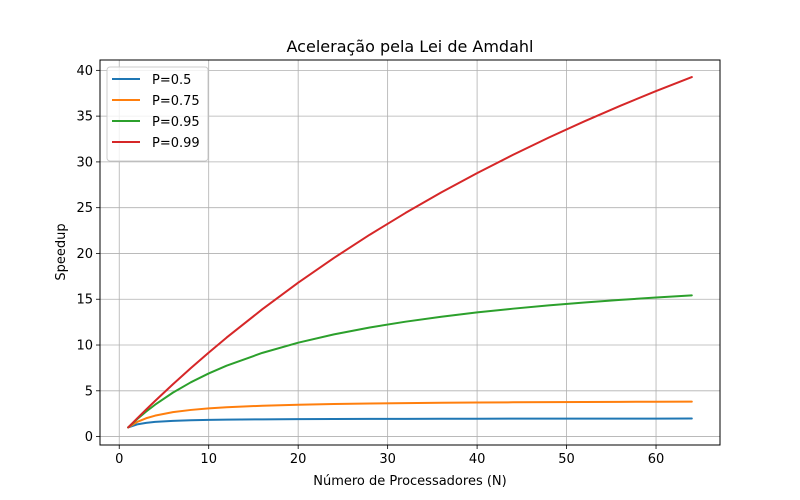  Describe the element at coordinates (84, 71) in the screenshot. I see `y-tick-label: 40` at that location.